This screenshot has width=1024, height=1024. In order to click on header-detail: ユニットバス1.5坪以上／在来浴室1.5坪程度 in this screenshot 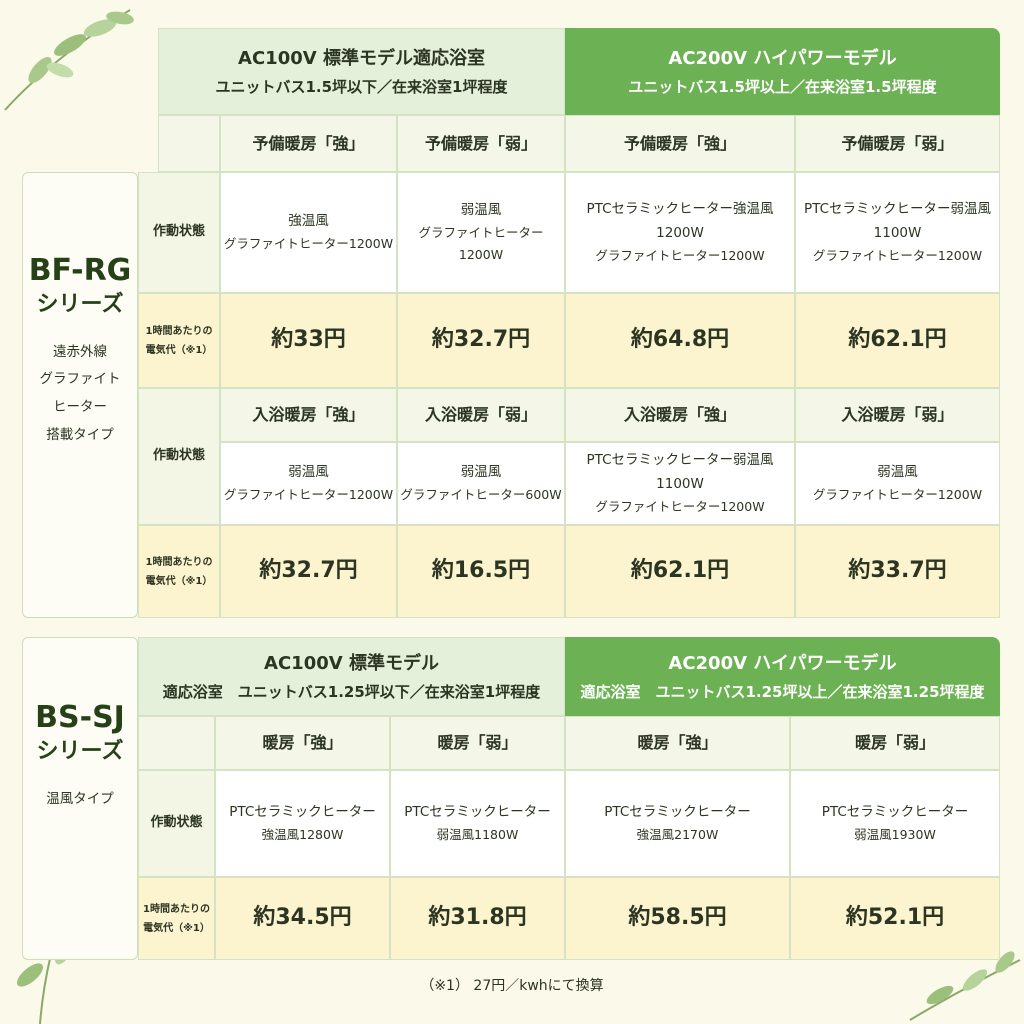, I will do `click(782, 87)`.